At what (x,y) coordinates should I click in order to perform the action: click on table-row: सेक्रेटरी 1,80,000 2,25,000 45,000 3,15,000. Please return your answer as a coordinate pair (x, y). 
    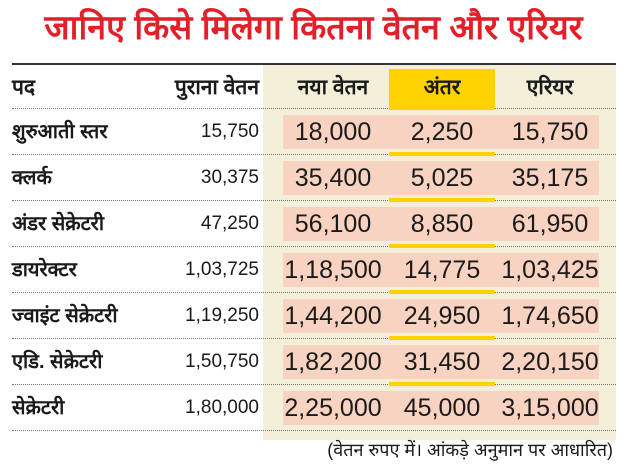
    Looking at the image, I should click on (314, 408).